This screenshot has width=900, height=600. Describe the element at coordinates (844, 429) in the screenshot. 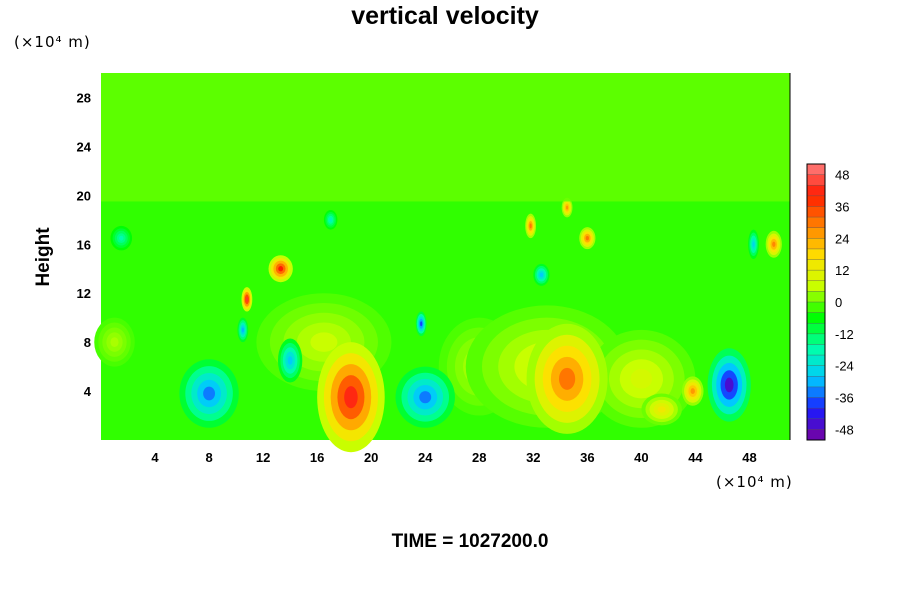

I see `colorbar-tick-label: -48` at that location.